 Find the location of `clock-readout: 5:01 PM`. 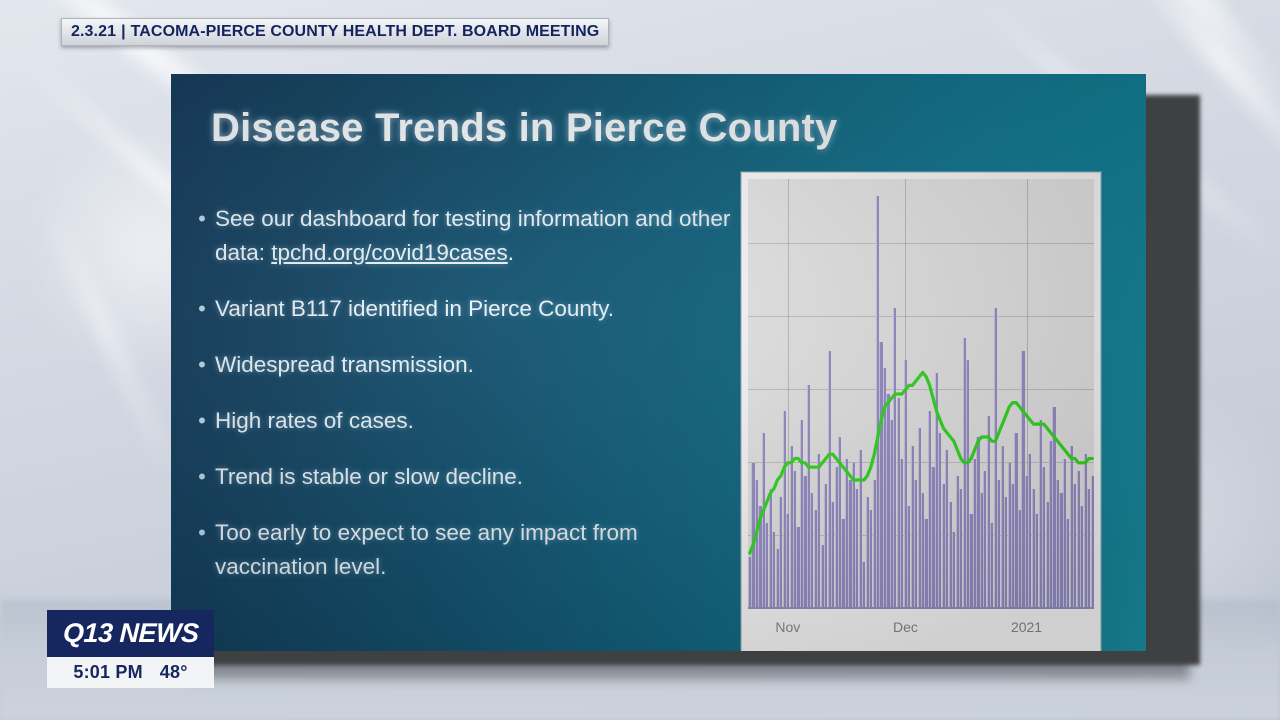

clock-readout: 5:01 PM is located at coordinates (108, 672).